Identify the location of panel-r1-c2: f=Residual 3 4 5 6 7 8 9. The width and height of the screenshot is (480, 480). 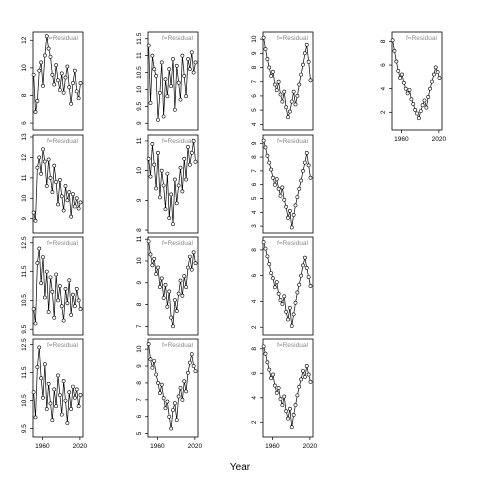
(282, 184).